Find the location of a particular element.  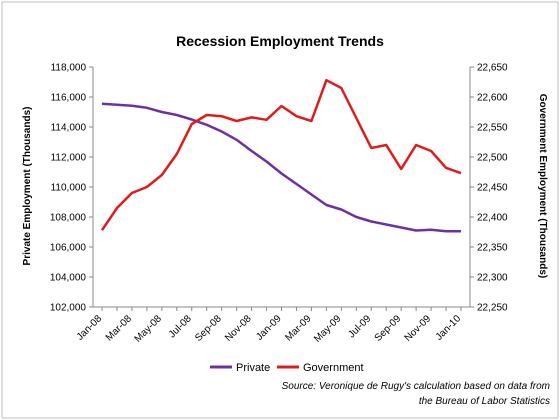

right-tick-label: 22,500 is located at coordinates (492, 158).